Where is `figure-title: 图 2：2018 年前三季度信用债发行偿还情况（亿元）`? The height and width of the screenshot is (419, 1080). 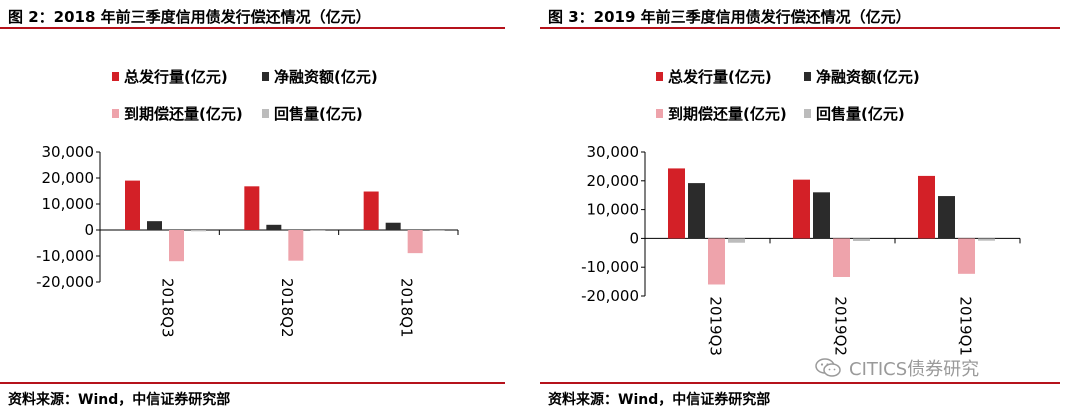
figure-title: 图 2：2018 年前三季度信用债发行偿还情况（亿元） is located at coordinates (189, 17).